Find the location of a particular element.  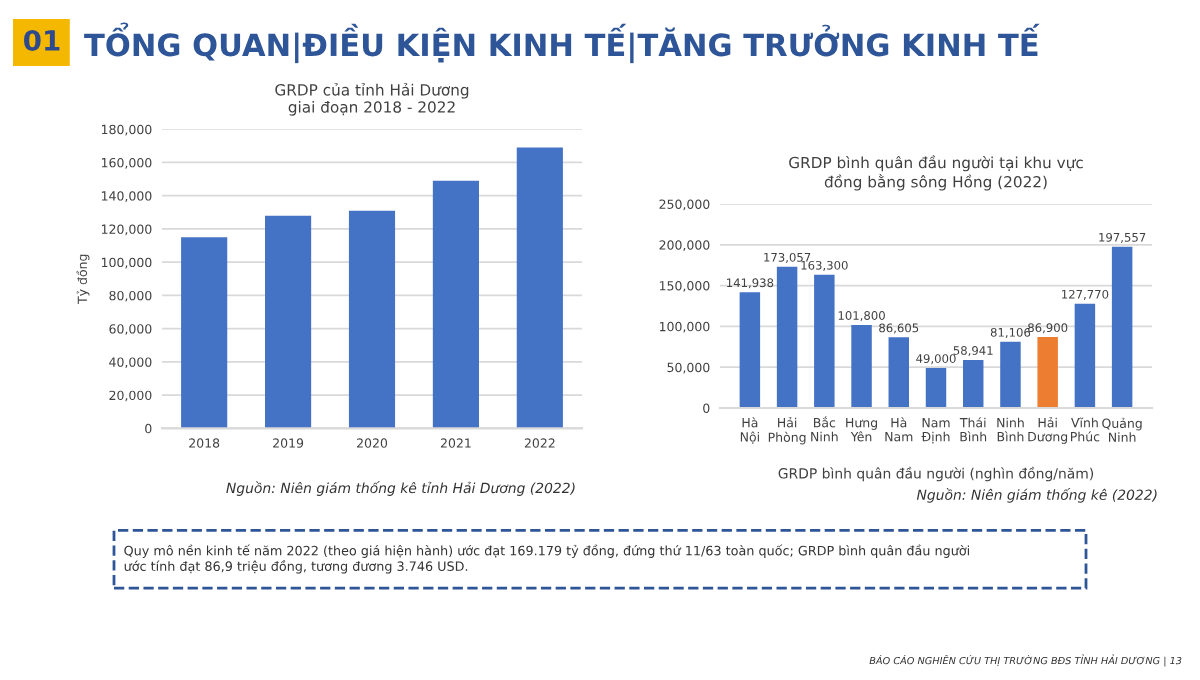

text: 01 is located at coordinates (42, 40).